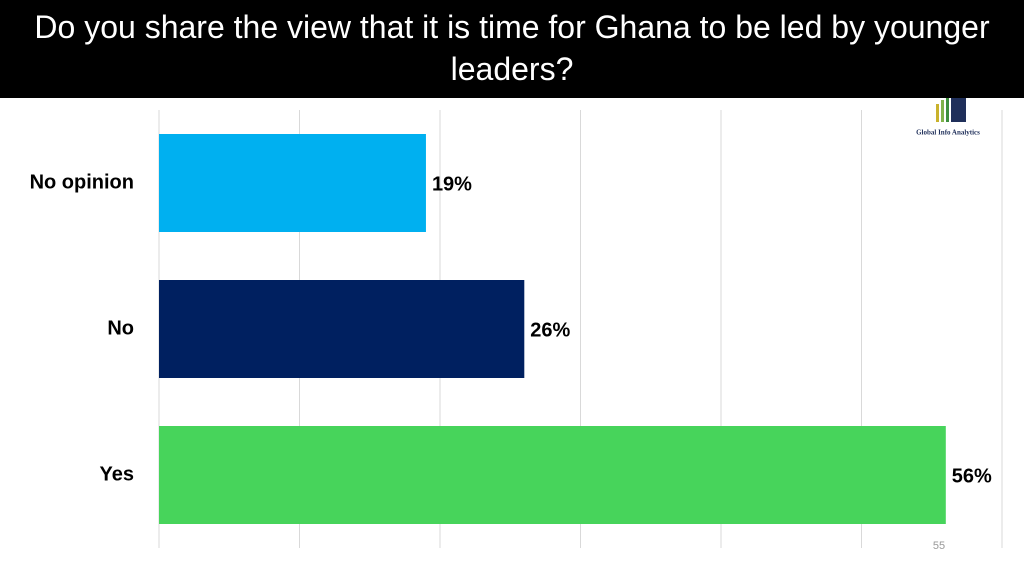  I want to click on value-label: 19%, so click(452, 184).